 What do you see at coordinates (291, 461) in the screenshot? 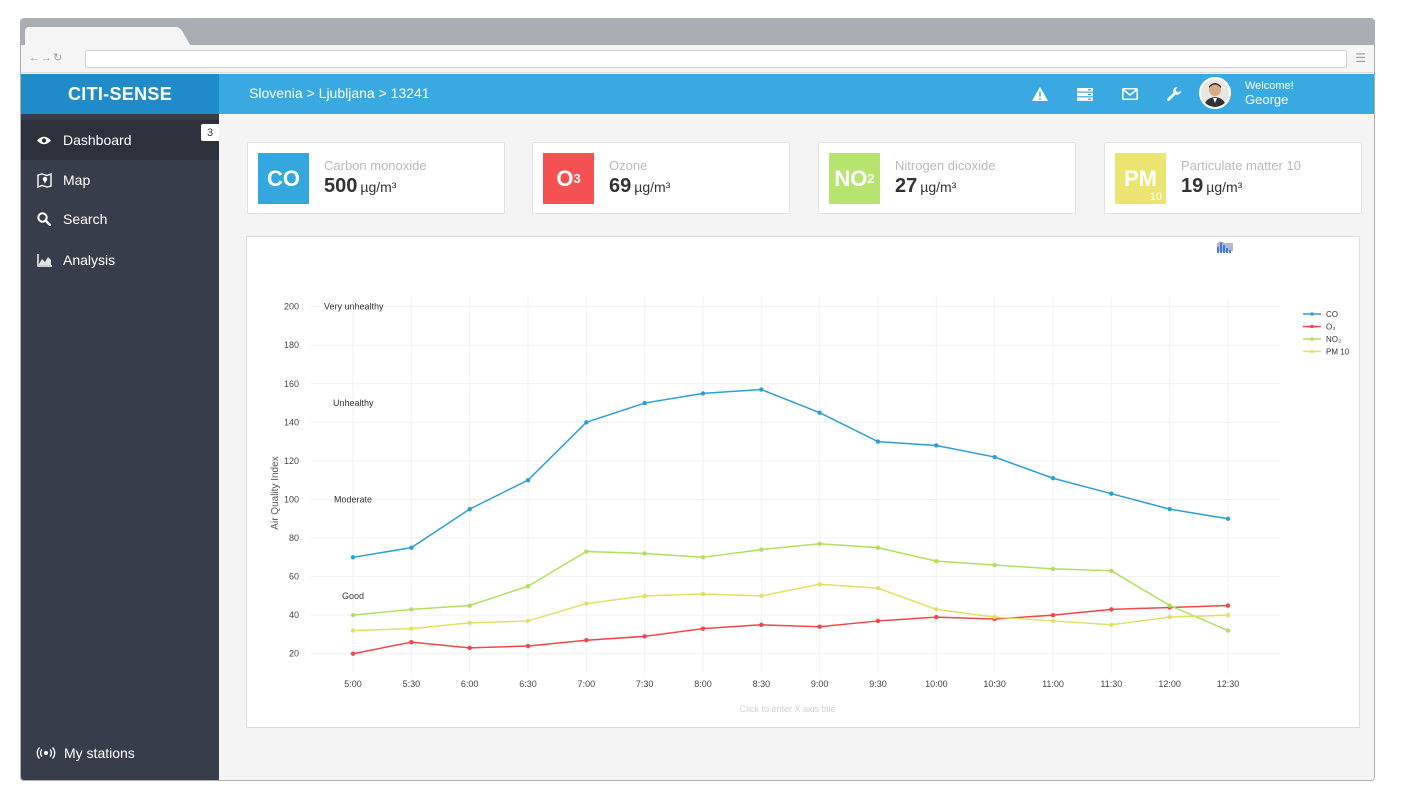
I see `y-tick-label: 120` at bounding box center [291, 461].